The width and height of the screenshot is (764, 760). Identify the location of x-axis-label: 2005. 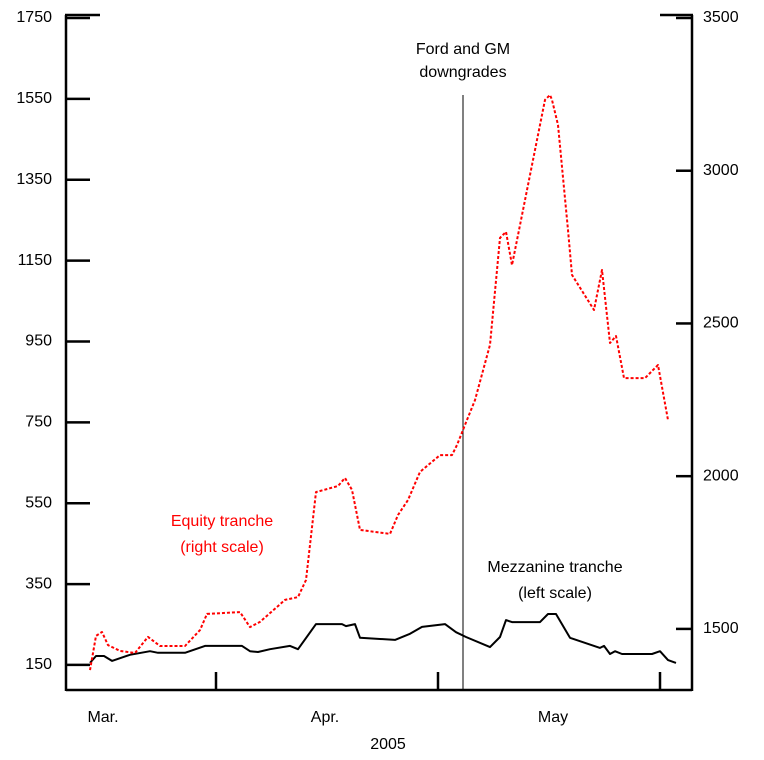
(388, 744).